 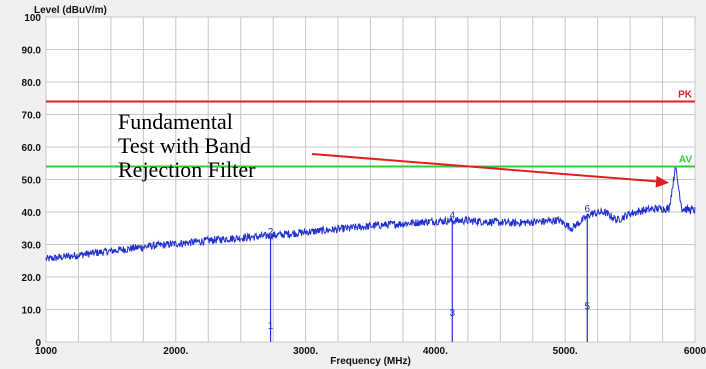 I want to click on x-tick-label: 4000., so click(x=435, y=351).